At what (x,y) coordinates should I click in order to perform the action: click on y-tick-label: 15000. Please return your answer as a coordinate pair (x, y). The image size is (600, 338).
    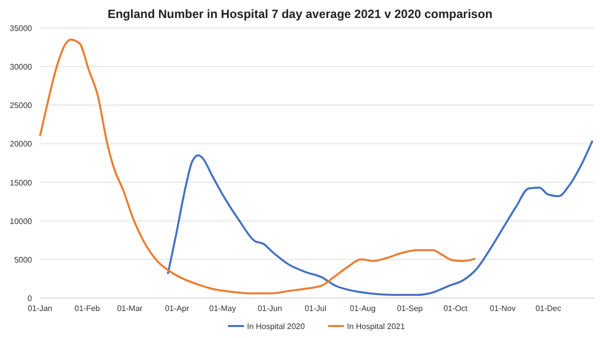
    Looking at the image, I should click on (21, 183).